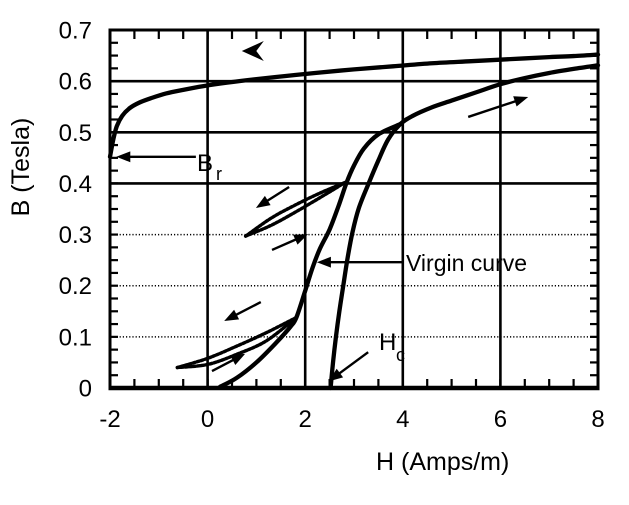 This screenshot has width=629, height=505. Describe the element at coordinates (466, 263) in the screenshot. I see `virgin-curve-label: Virgin curve` at that location.